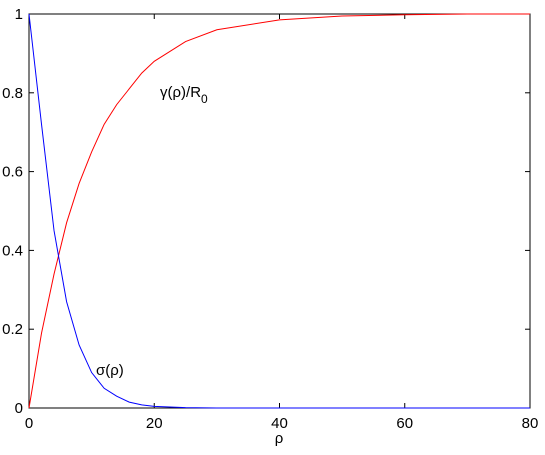 This screenshot has height=455, width=545. Describe the element at coordinates (204, 99) in the screenshot. I see `annotation-subscript: 0` at that location.